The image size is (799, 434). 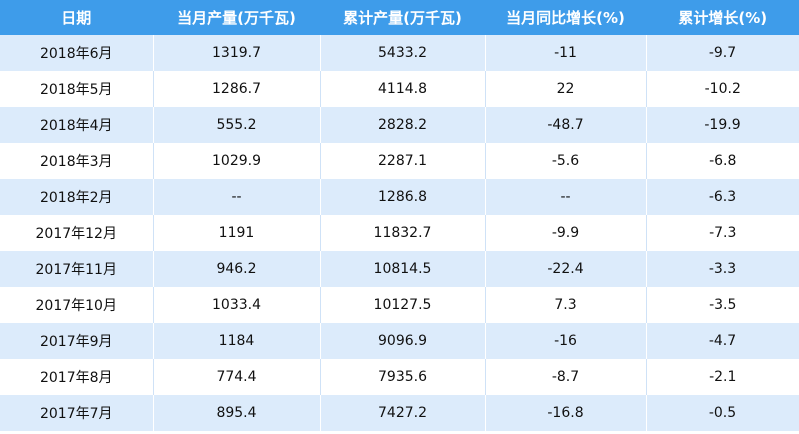 What do you see at coordinates (403, 413) in the screenshot?
I see `cell-cumulative-output: 7427.2` at bounding box center [403, 413].